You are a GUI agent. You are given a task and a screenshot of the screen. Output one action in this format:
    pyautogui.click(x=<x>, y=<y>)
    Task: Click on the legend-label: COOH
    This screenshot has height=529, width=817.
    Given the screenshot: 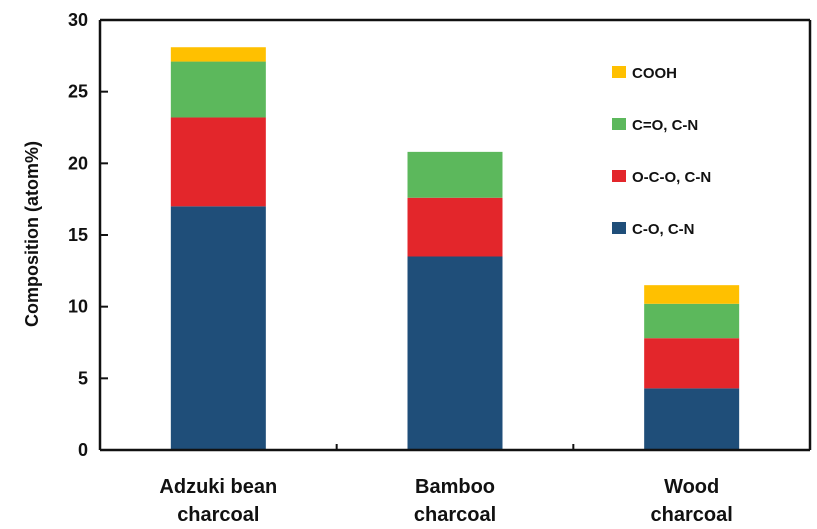 What is the action you would take?
    pyautogui.click(x=654, y=73)
    